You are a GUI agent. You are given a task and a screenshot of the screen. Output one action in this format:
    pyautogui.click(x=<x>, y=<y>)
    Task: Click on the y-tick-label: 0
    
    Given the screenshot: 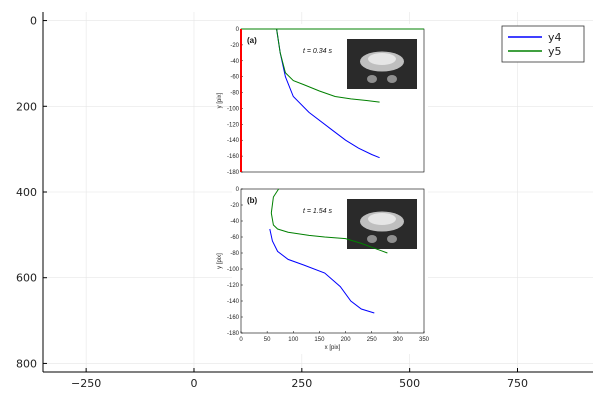 What is the action you would take?
    pyautogui.click(x=33, y=21)
    